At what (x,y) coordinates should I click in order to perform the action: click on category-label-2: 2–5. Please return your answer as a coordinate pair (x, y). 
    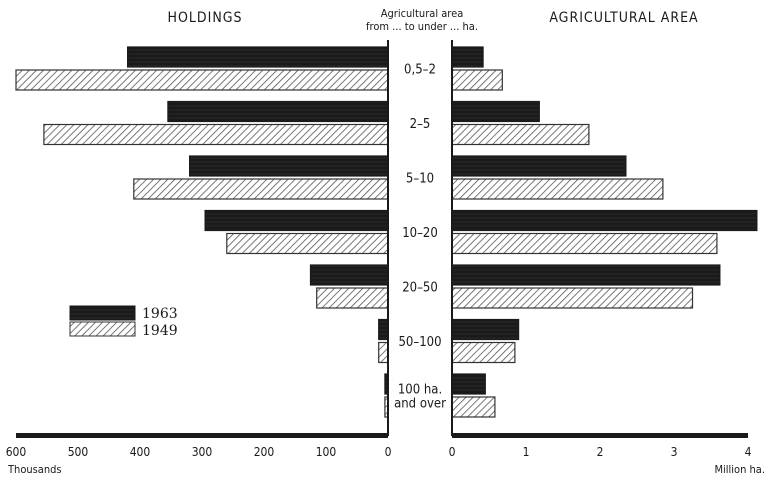
    Looking at the image, I should click on (420, 124).